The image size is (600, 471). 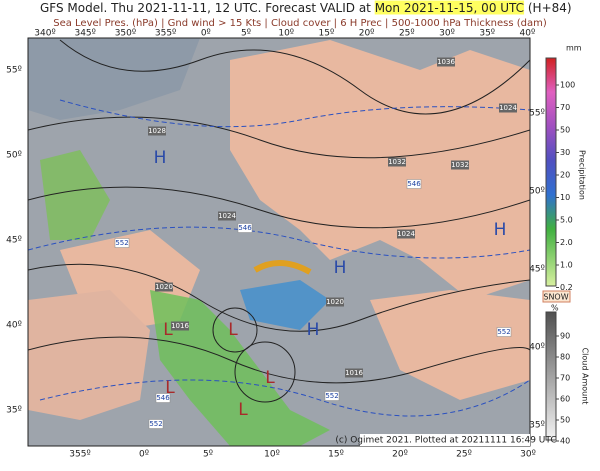 I want to click on cloud-tick-label: 80, so click(x=565, y=357).